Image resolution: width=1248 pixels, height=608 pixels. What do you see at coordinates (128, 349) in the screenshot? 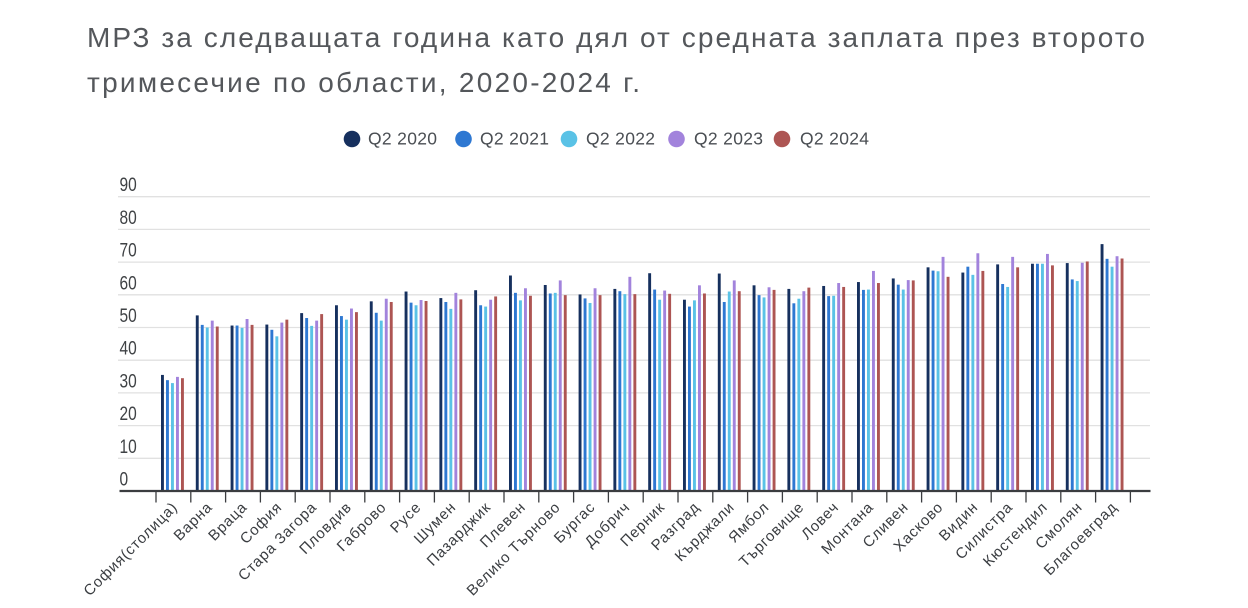
I see `svg-text: 40` at bounding box center [128, 349].